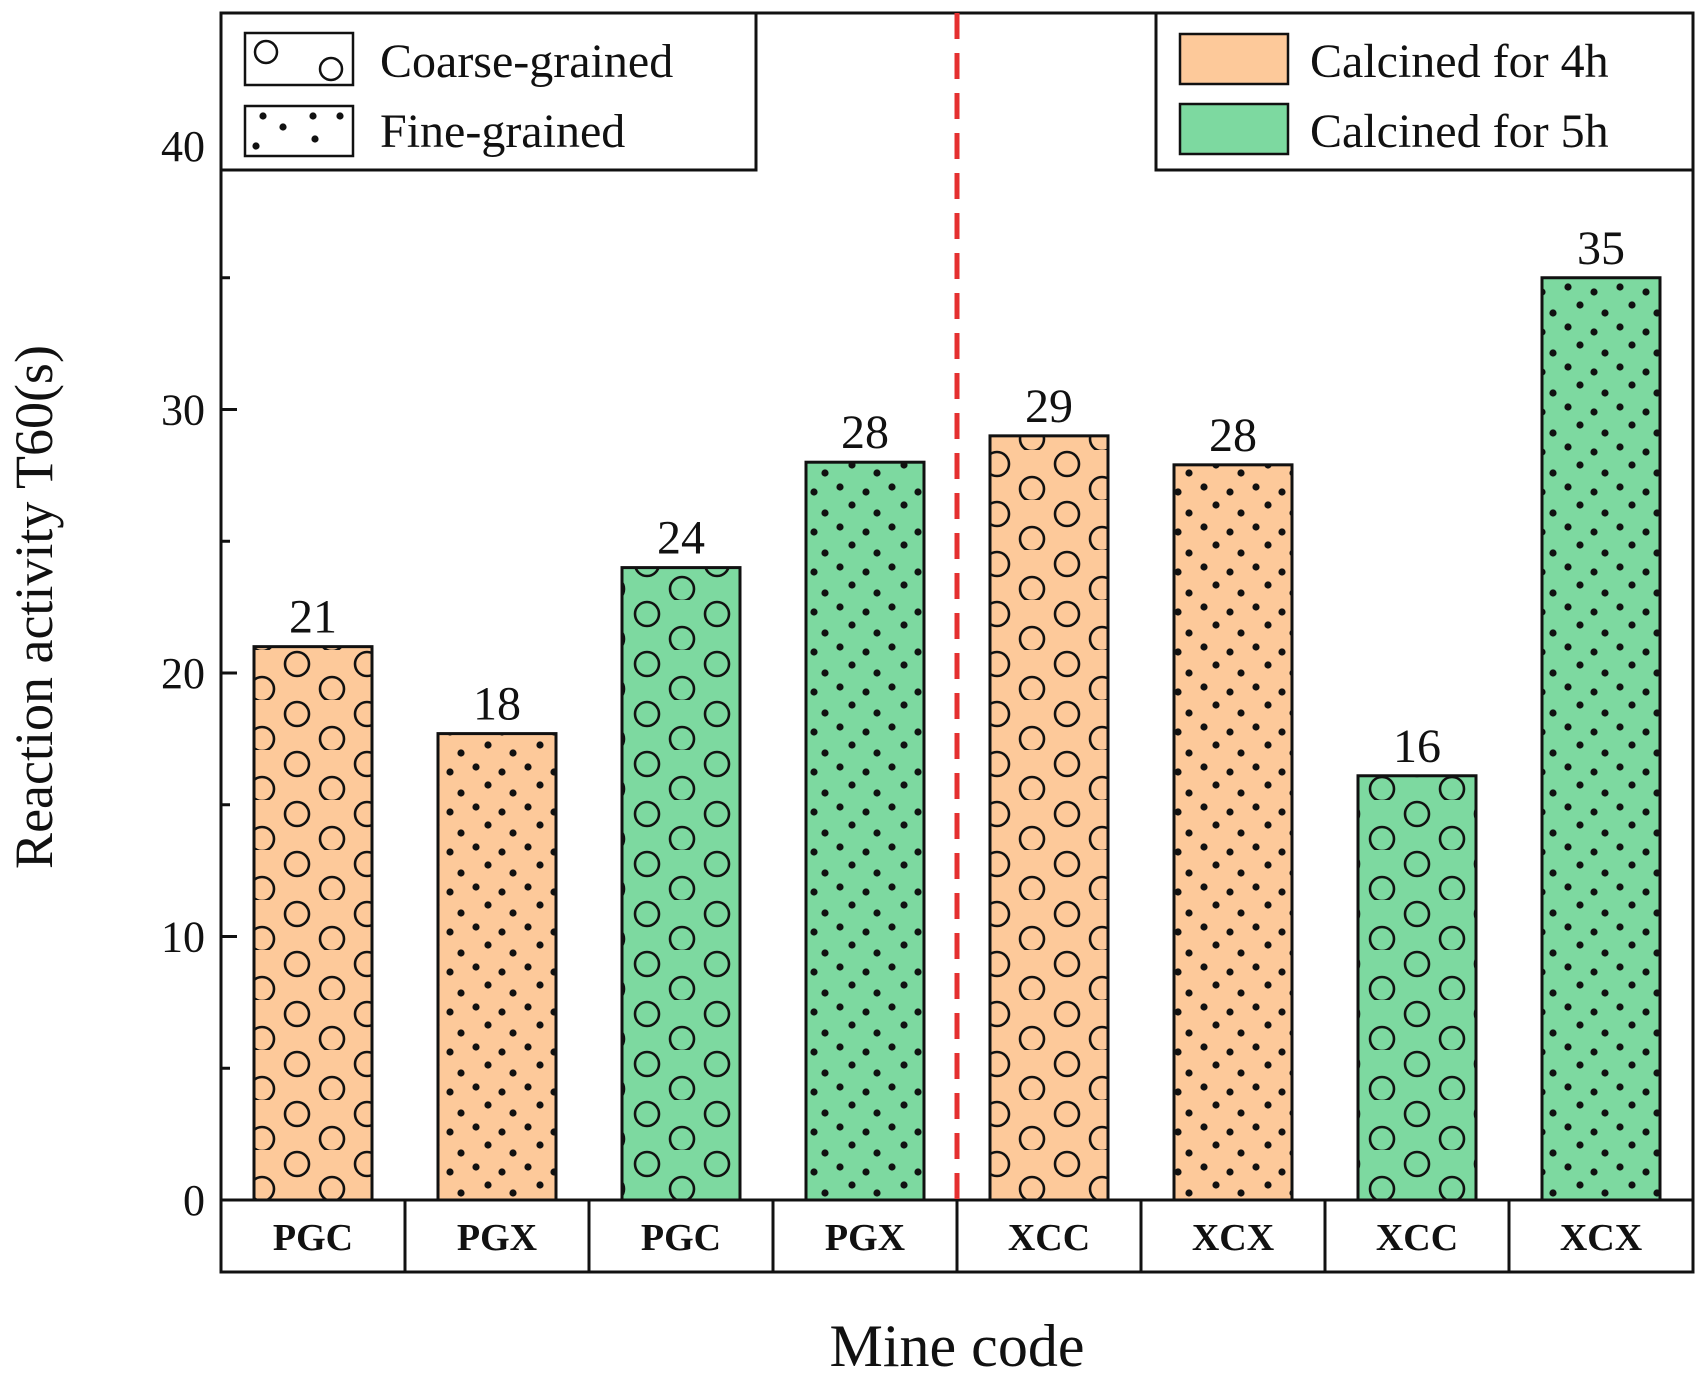  Describe the element at coordinates (681, 538) in the screenshot. I see `bar-value-label: 24` at that location.